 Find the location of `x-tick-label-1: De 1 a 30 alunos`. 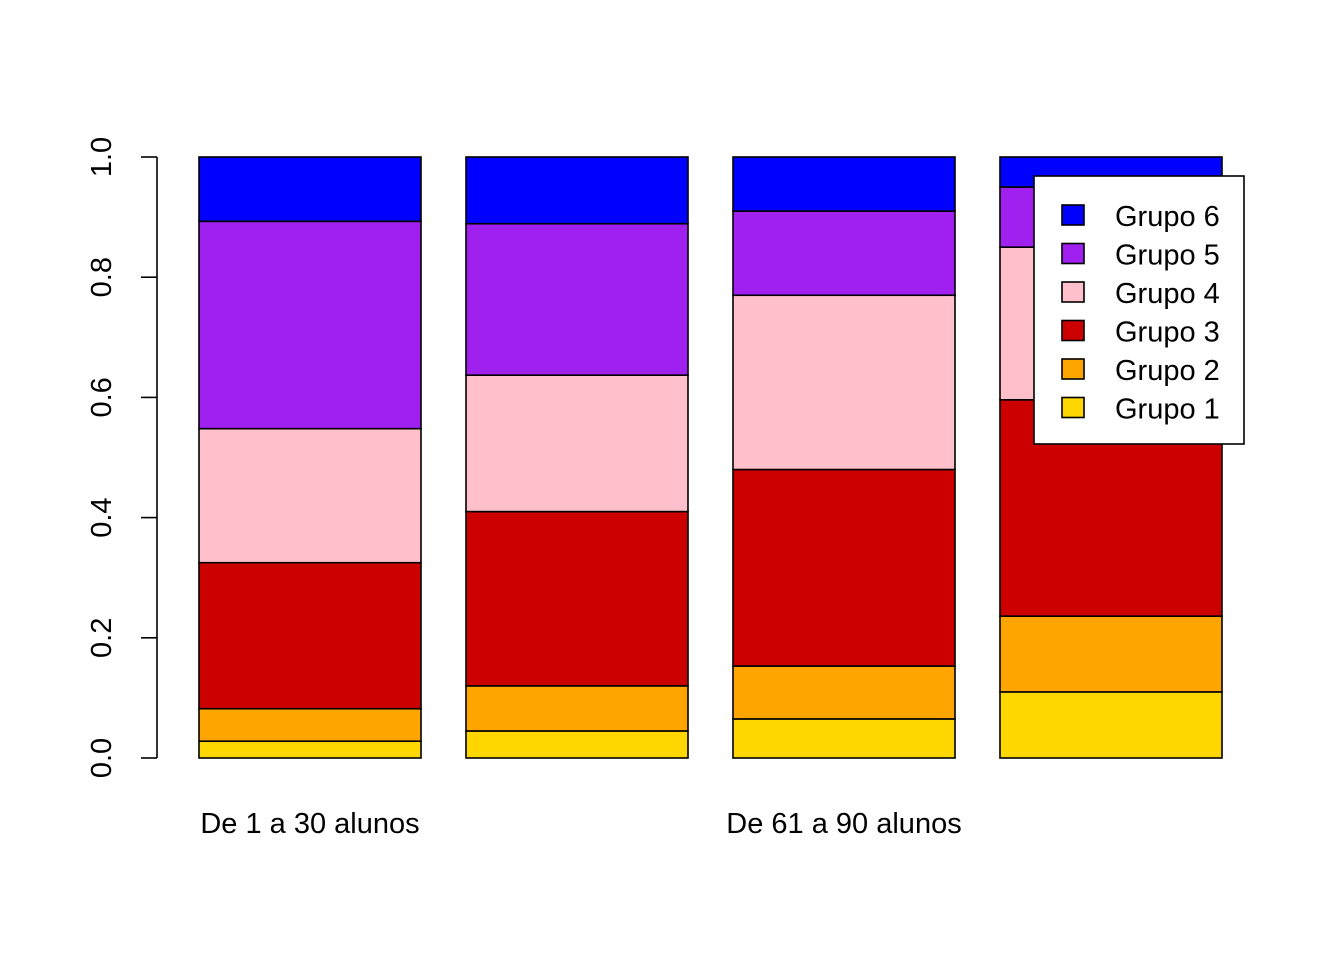

x-tick-label-1: De 1 a 30 alunos is located at coordinates (309, 824).